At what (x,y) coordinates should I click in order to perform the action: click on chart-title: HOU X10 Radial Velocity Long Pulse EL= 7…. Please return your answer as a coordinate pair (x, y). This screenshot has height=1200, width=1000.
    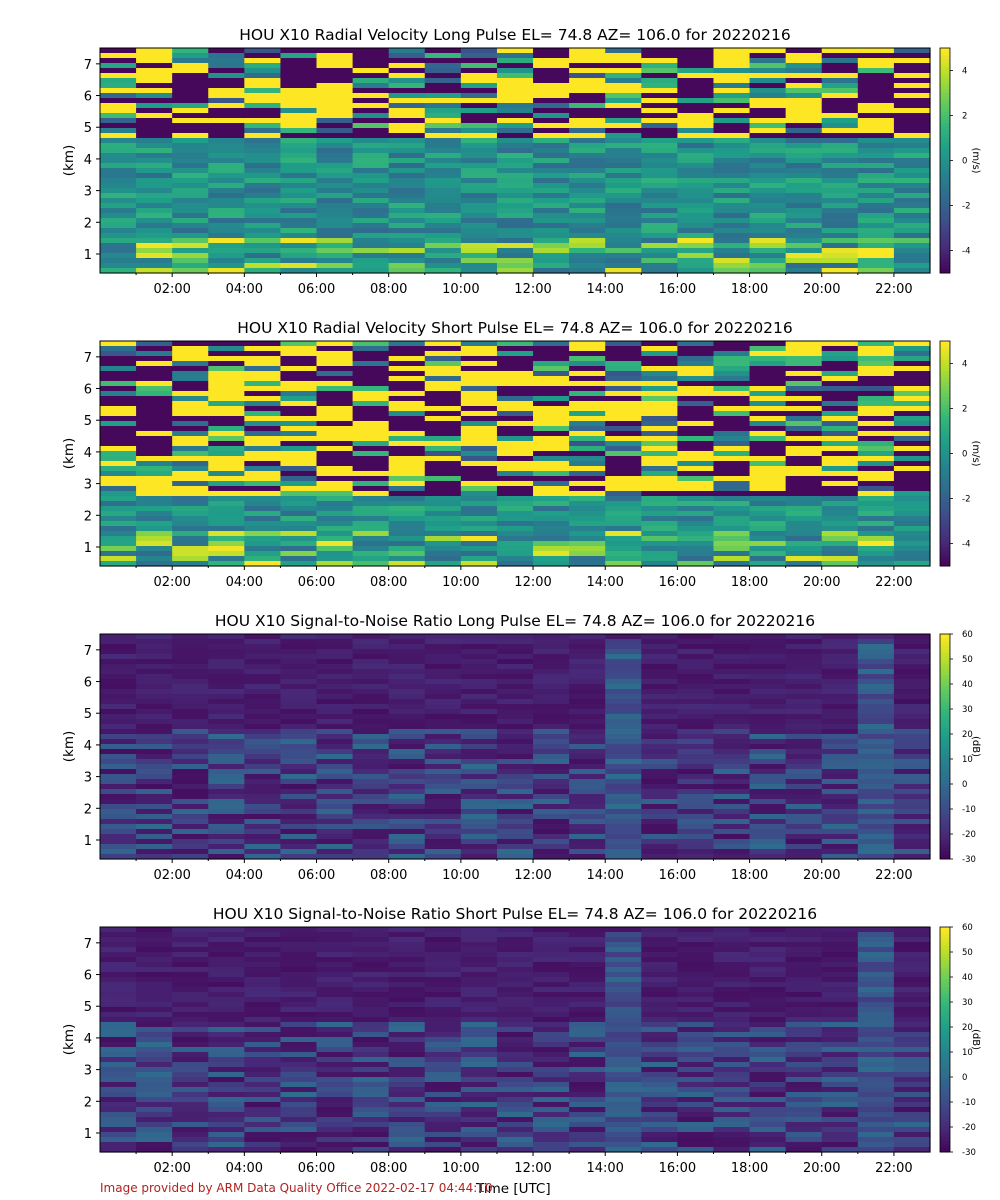
    Looking at the image, I should click on (514, 35).